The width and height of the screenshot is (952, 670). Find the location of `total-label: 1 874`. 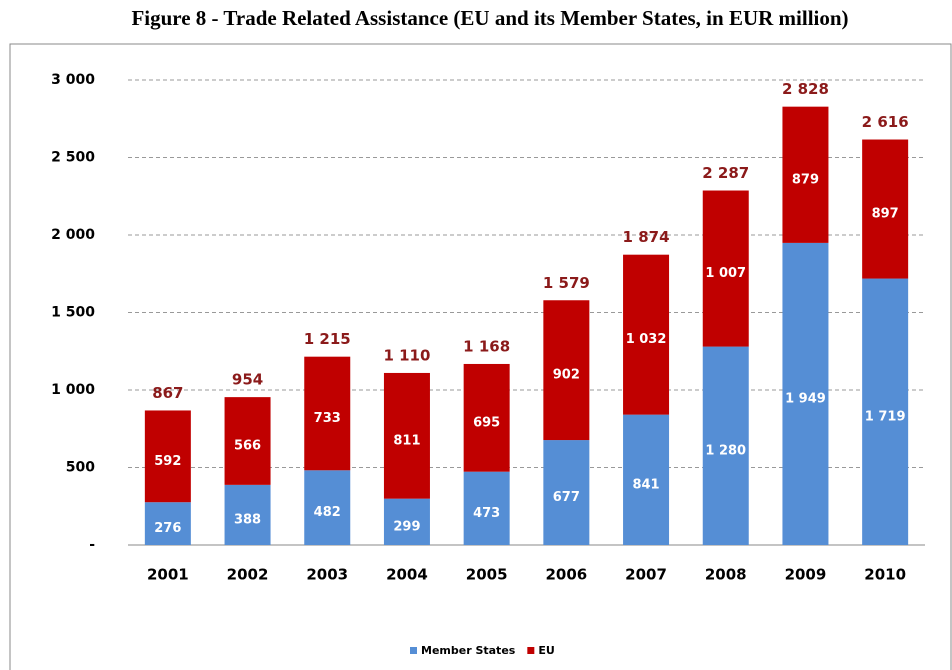

total-label: 1 874 is located at coordinates (646, 237).